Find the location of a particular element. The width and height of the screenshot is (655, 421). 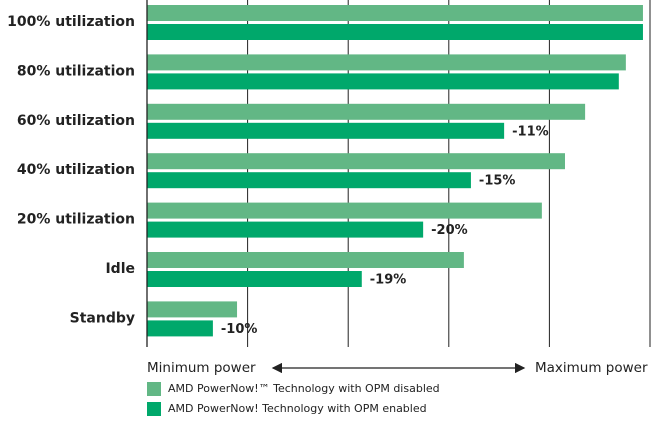

bar-annotation: -15% is located at coordinates (497, 181).